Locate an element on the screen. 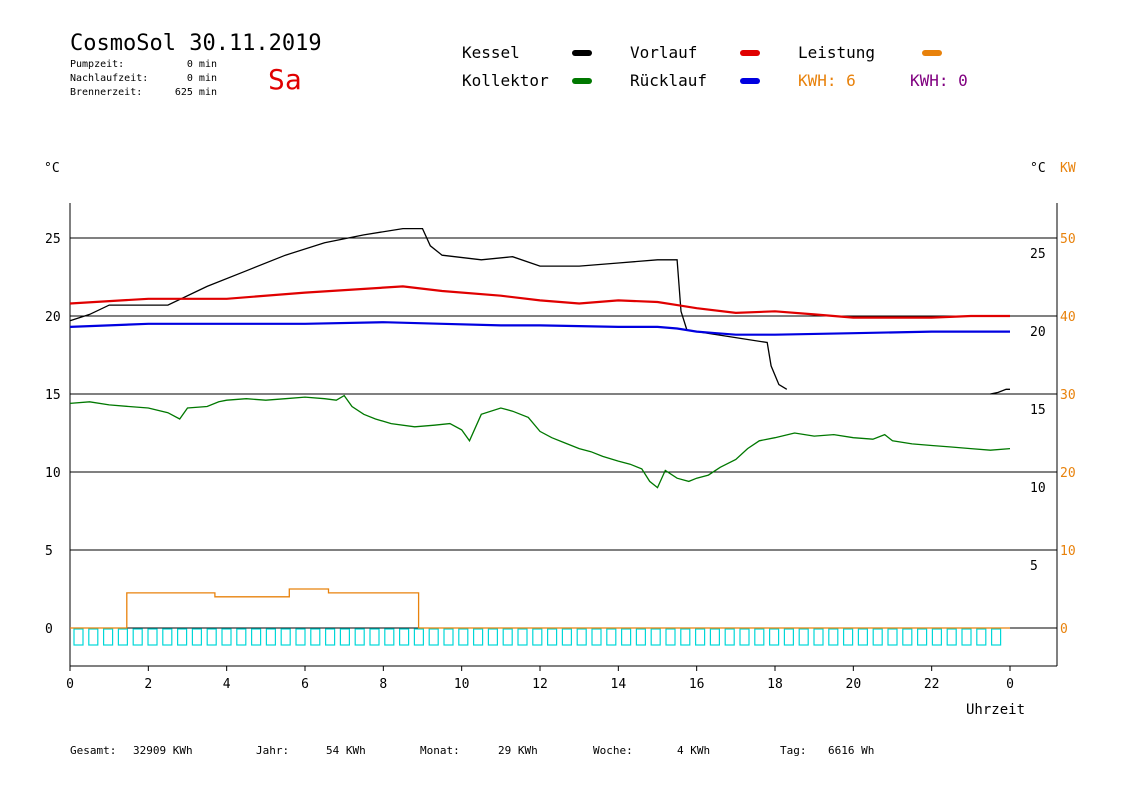 This screenshot has width=1148, height=812. right-celsius-tick-label: 5 is located at coordinates (1034, 566).